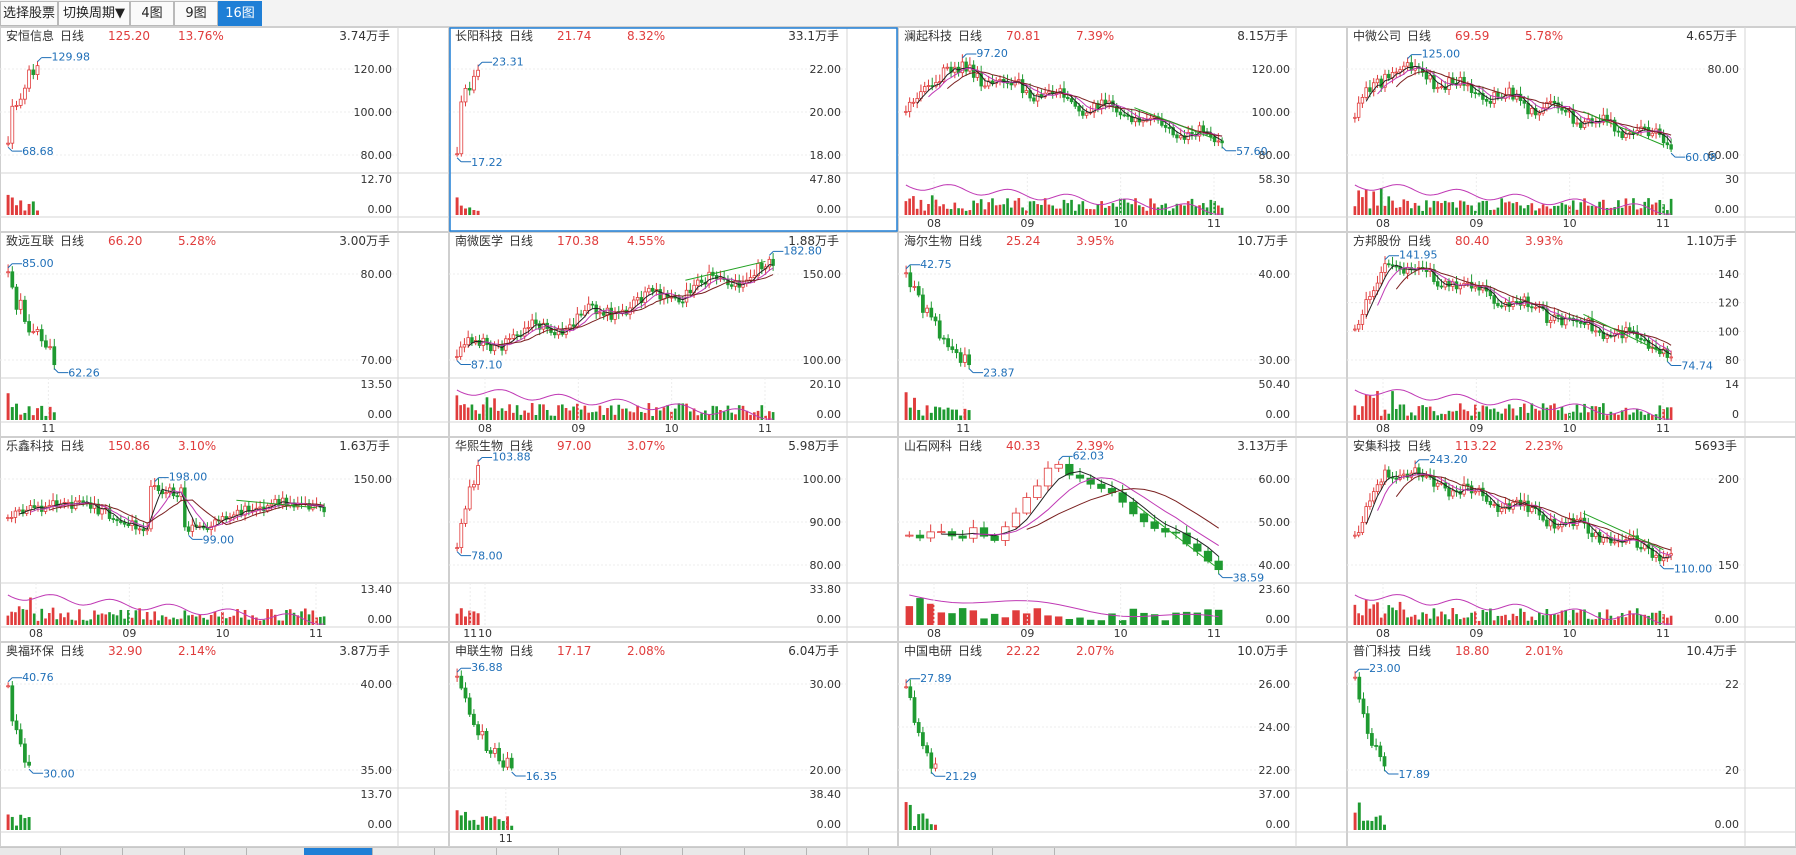 The height and width of the screenshot is (855, 1796). Describe the element at coordinates (829, 414) in the screenshot. I see `volume-tick-label: 0.00` at that location.